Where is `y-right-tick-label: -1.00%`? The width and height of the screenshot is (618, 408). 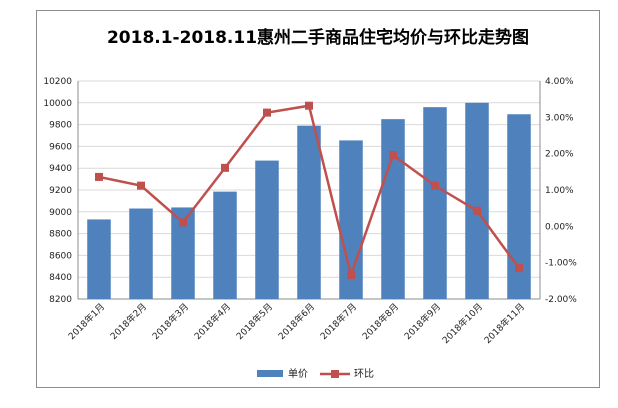
y-right-tick-label: -1.00% is located at coordinates (561, 264).